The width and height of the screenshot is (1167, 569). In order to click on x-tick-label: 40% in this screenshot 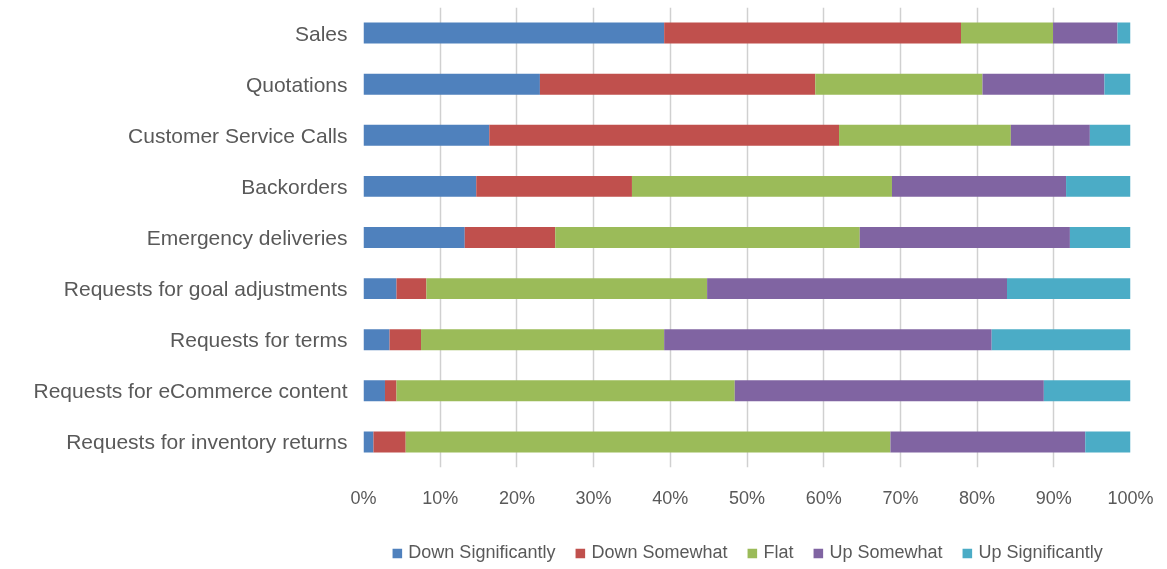, I will do `click(670, 497)`.